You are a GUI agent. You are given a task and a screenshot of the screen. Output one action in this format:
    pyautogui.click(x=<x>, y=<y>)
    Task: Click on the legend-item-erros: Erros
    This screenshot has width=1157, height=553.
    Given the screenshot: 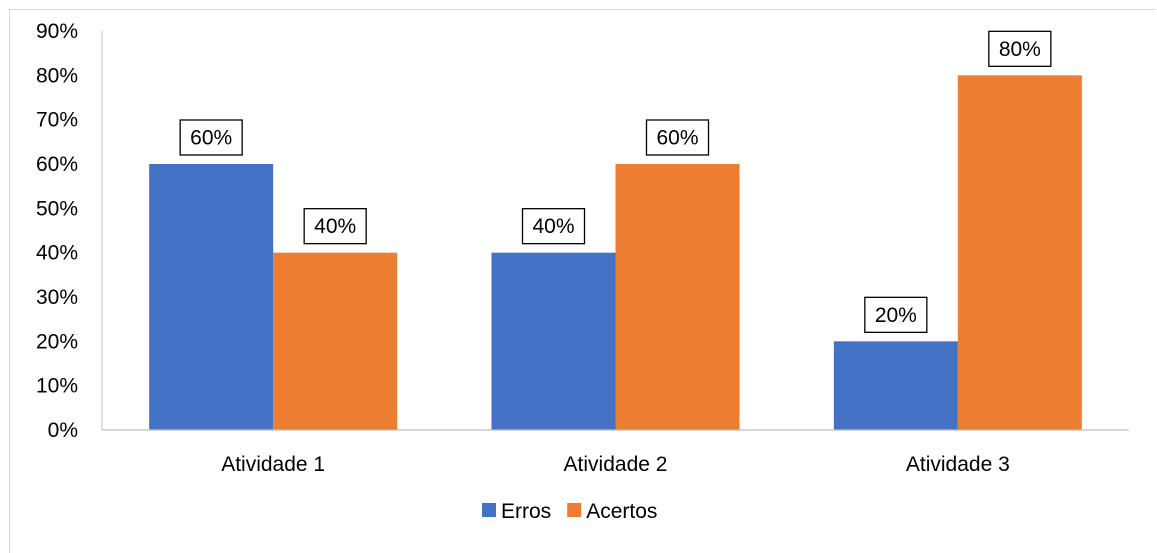 What is the action you would take?
    pyautogui.click(x=516, y=511)
    